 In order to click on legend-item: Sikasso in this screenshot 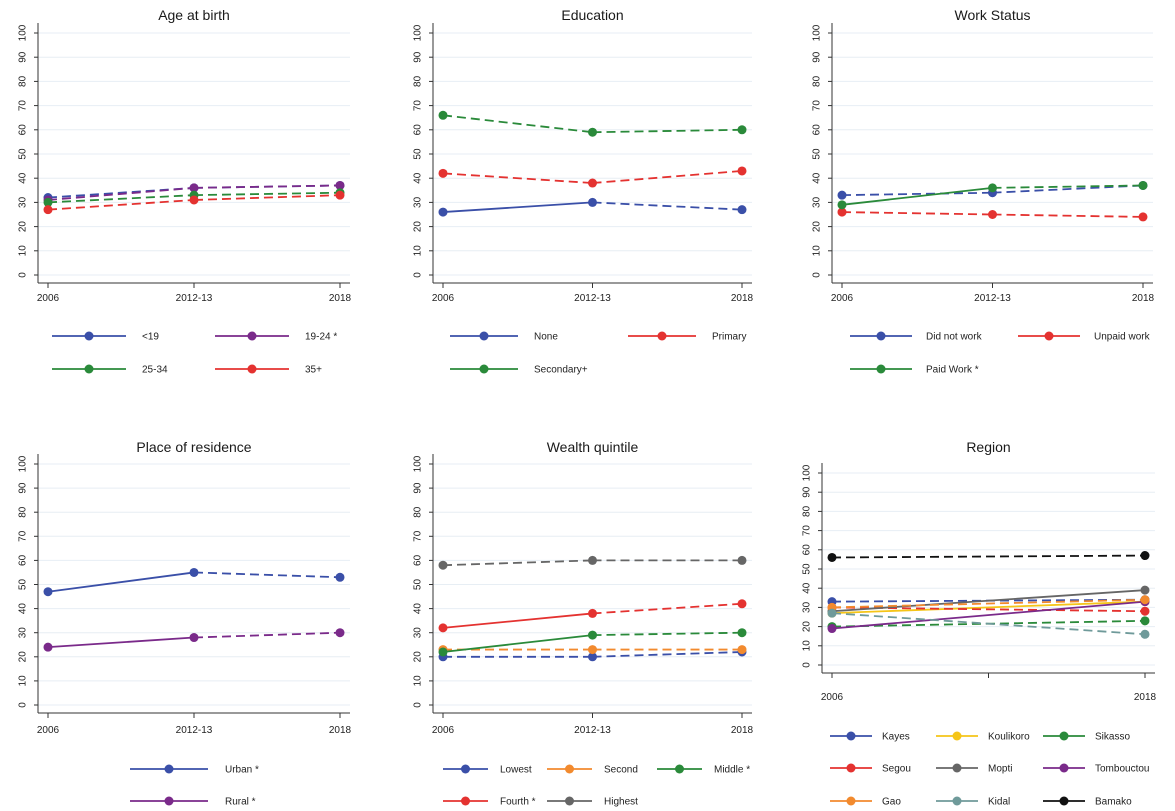, I will do `click(1086, 737)`.